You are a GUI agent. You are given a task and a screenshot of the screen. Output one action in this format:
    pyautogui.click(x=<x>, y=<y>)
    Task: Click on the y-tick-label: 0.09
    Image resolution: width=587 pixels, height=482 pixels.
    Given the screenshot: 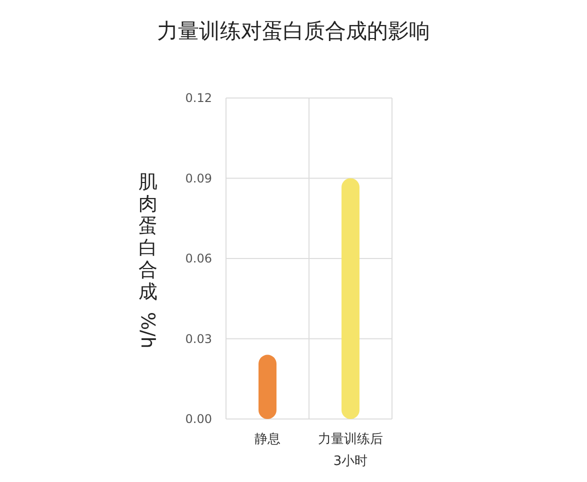 What is the action you would take?
    pyautogui.click(x=198, y=178)
    